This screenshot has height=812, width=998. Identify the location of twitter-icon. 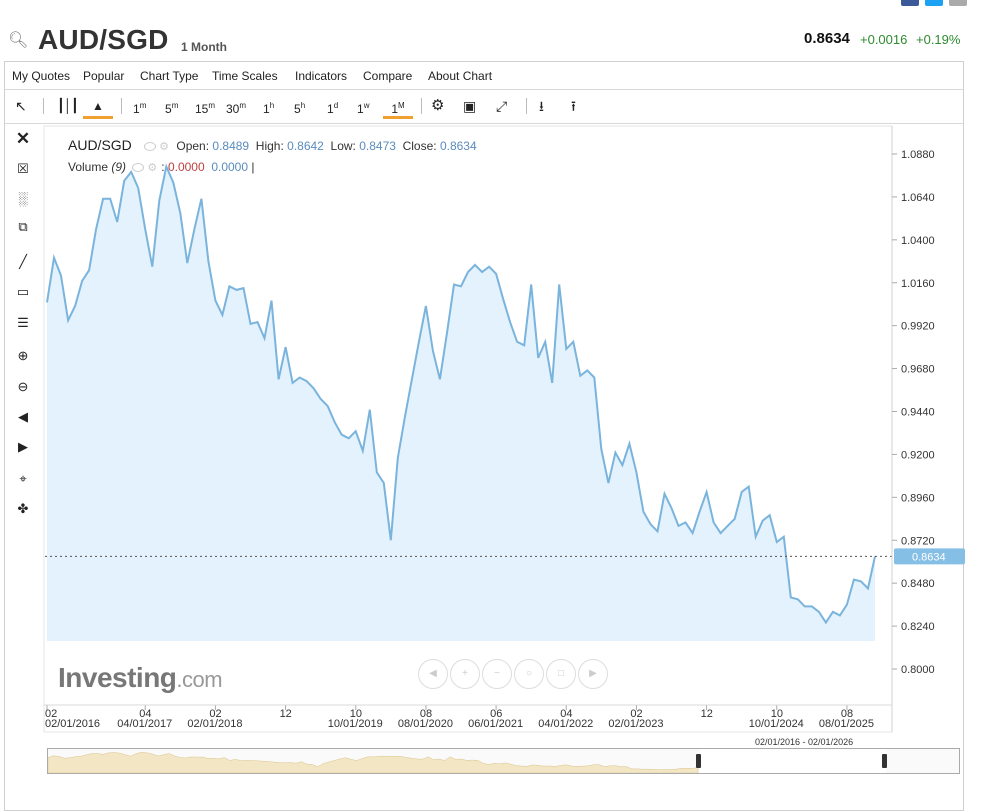
(934, 3).